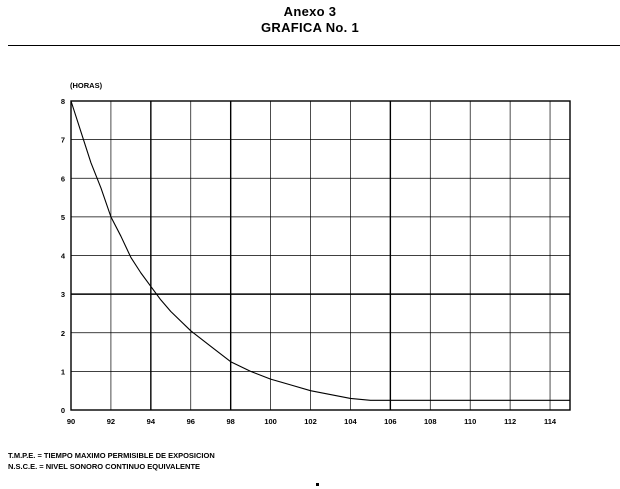  I want to click on page-marker-dot, so click(317, 484).